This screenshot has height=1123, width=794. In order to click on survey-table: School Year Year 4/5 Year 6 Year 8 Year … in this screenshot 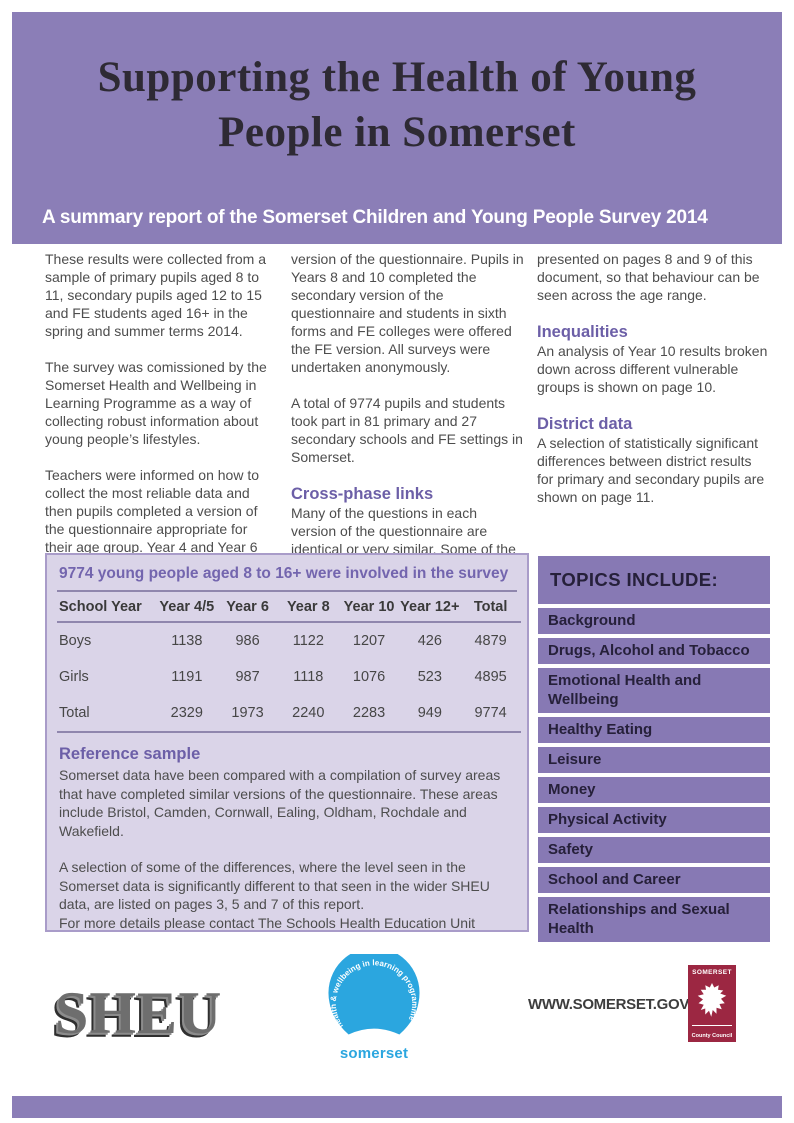, I will do `click(289, 662)`.